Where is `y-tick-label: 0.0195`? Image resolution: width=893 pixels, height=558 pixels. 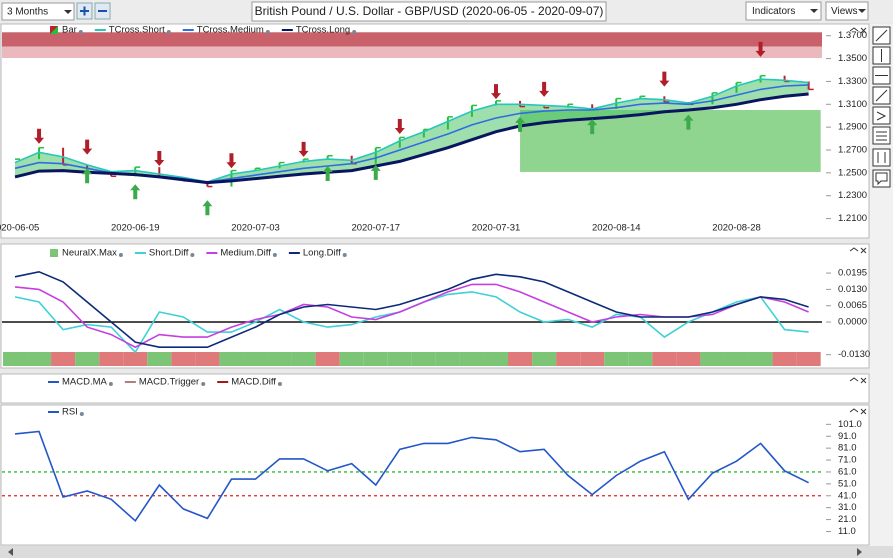
y-tick-label: 0.0195 is located at coordinates (852, 273).